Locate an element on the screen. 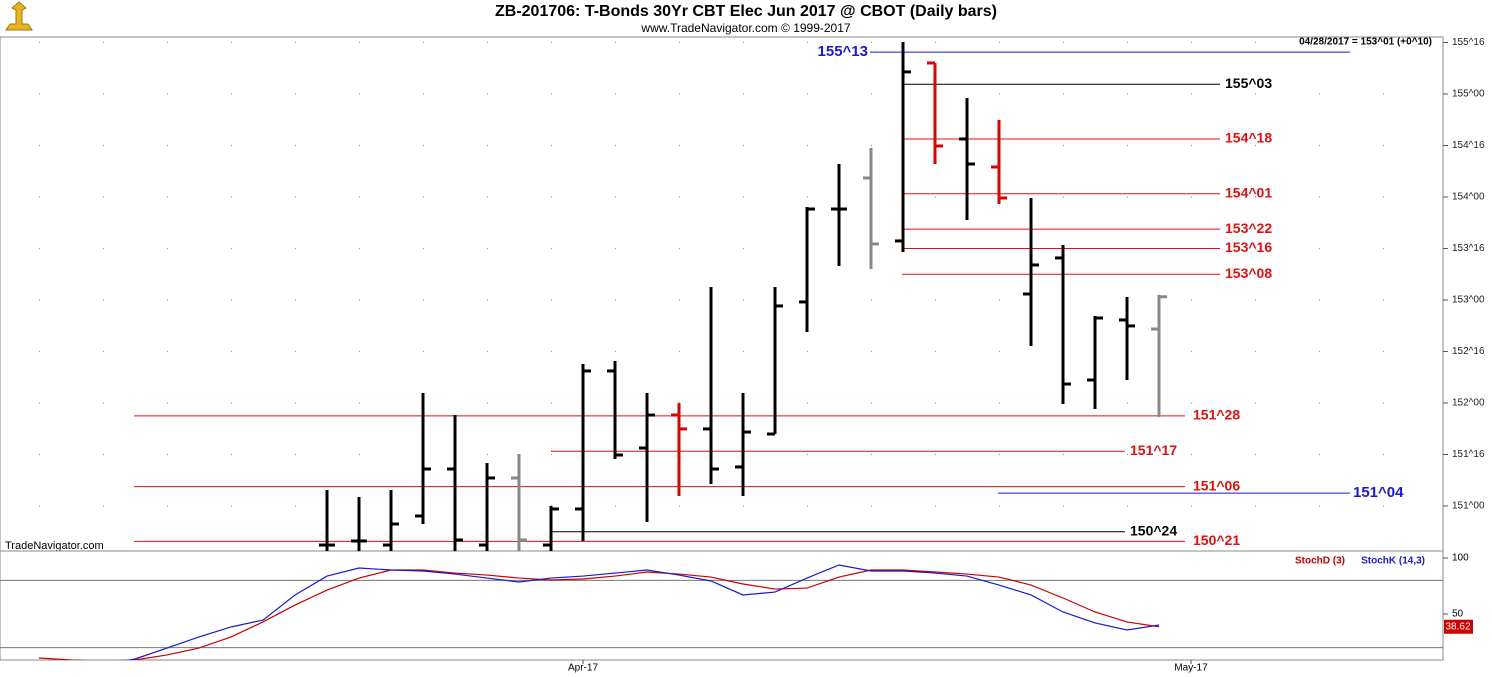 This screenshot has width=1492, height=677. stoch-lines is located at coordinates (721, 612).